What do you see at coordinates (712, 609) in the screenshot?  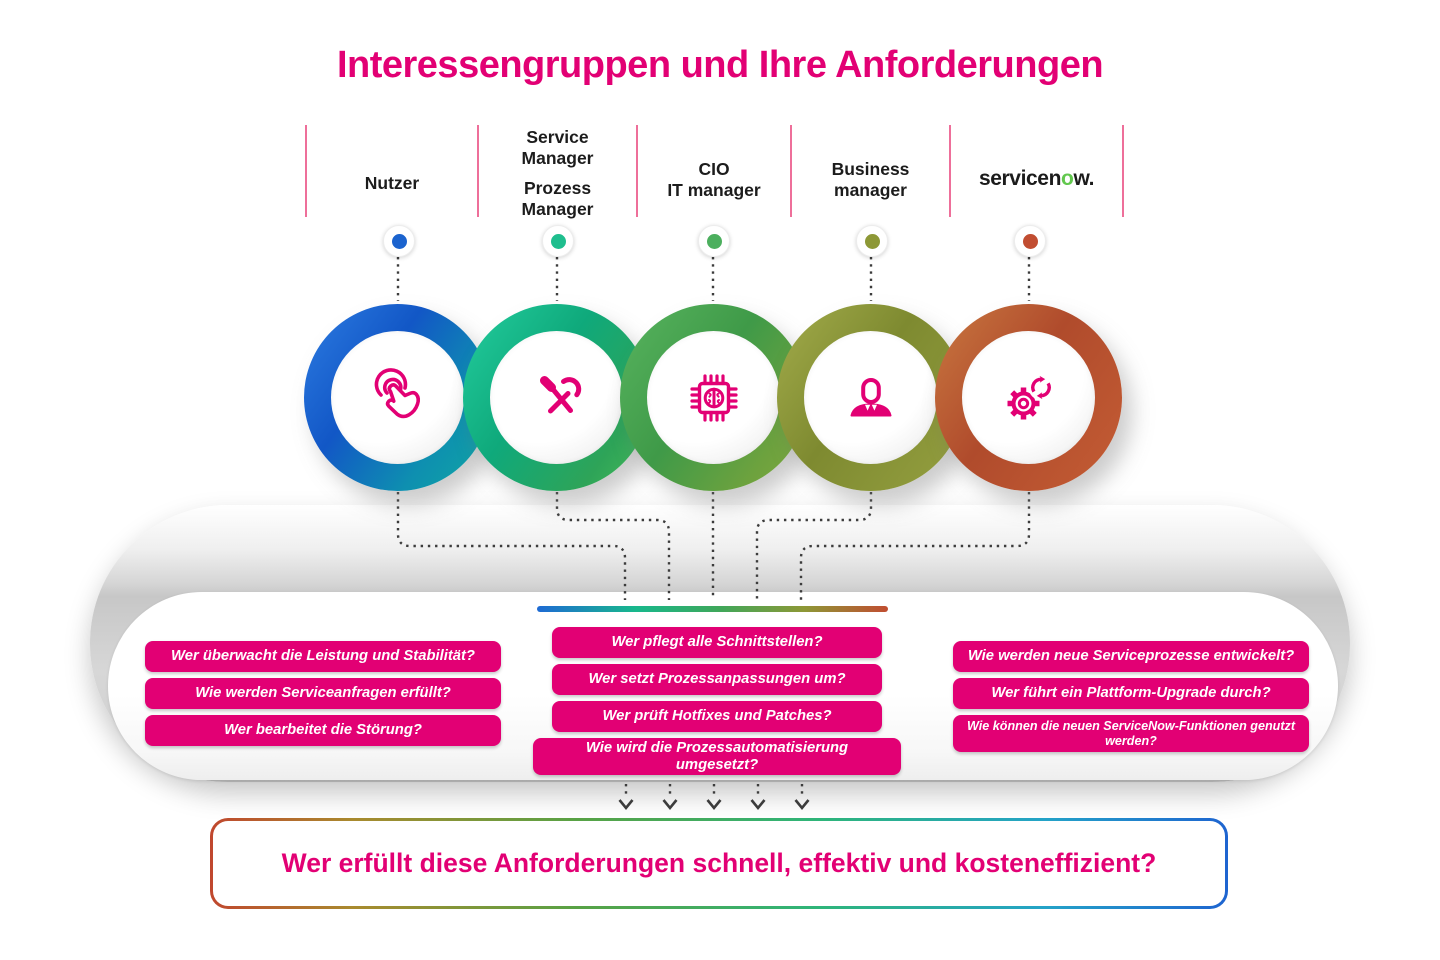 I see `gradient-divider-bar` at bounding box center [712, 609].